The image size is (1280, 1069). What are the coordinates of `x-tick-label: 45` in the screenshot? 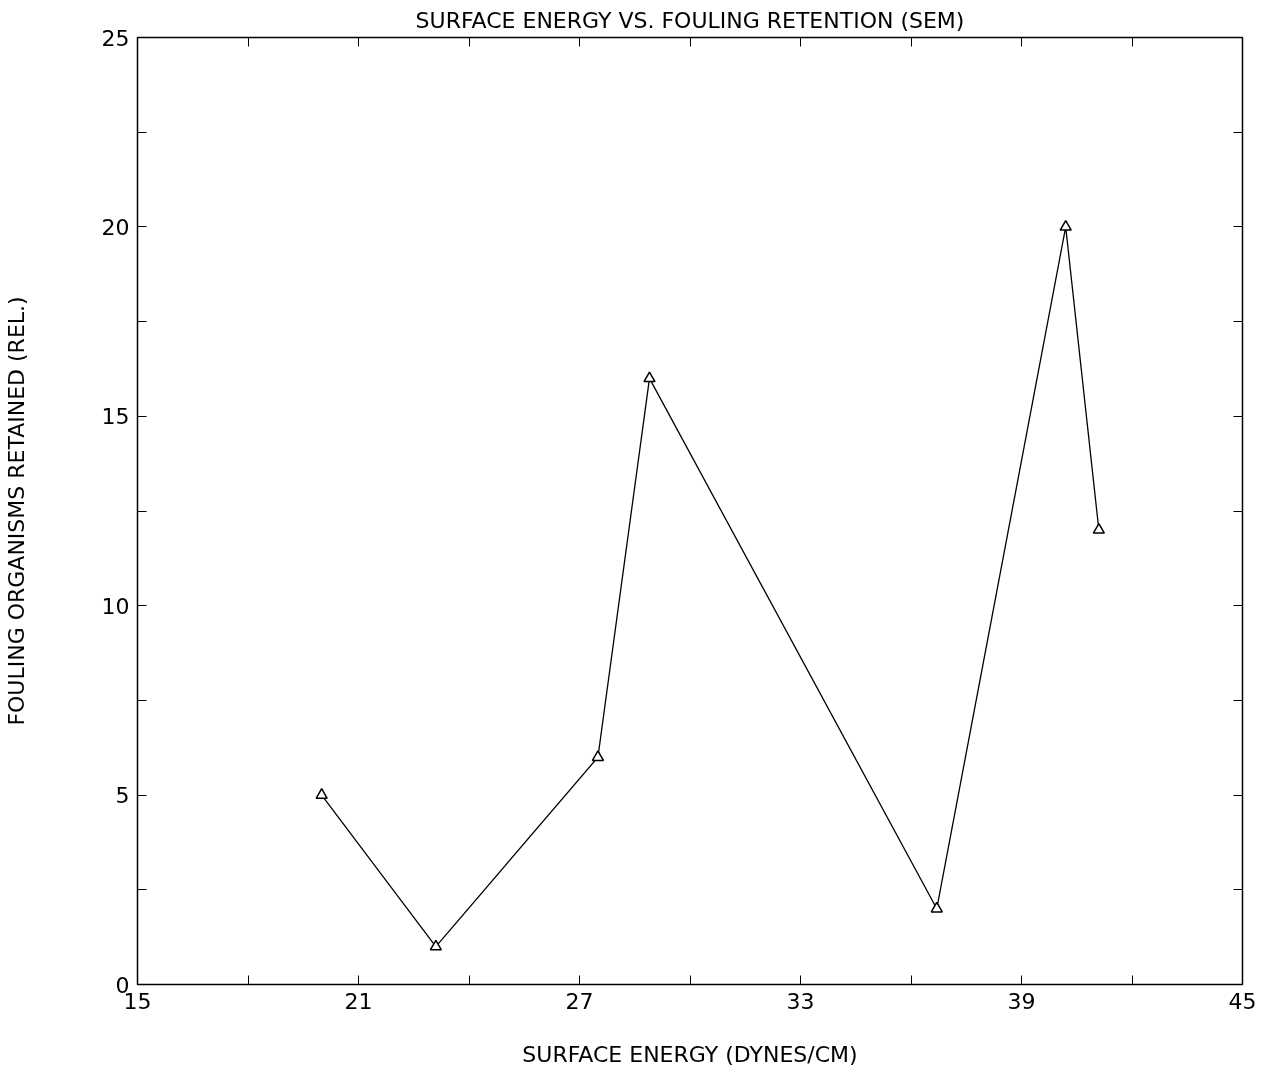 It's located at (1242, 1001).